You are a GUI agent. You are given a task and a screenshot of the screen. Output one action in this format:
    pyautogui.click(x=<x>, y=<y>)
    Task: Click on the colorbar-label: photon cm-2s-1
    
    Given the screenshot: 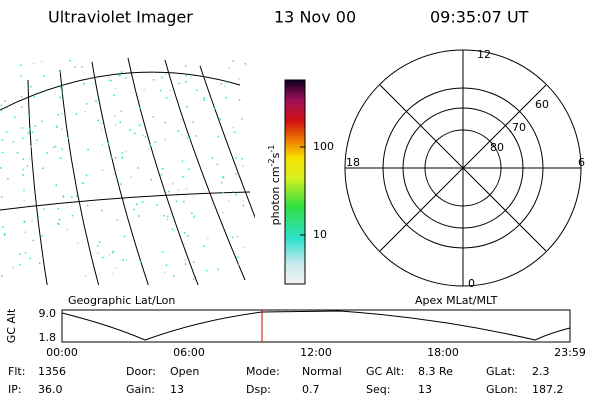 What is the action you would take?
    pyautogui.click(x=275, y=185)
    